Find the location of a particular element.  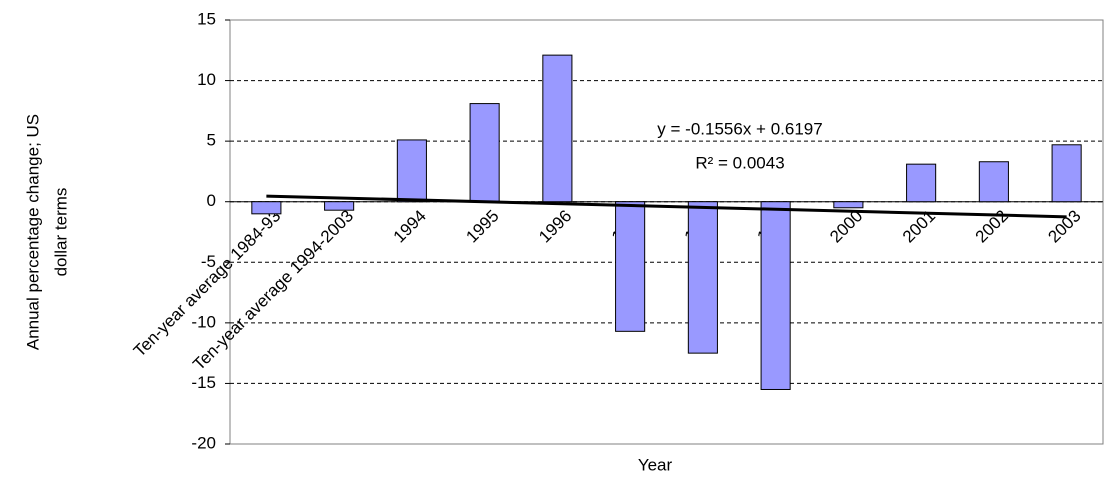

y-axis-label: dollar terms is located at coordinates (60, 232).